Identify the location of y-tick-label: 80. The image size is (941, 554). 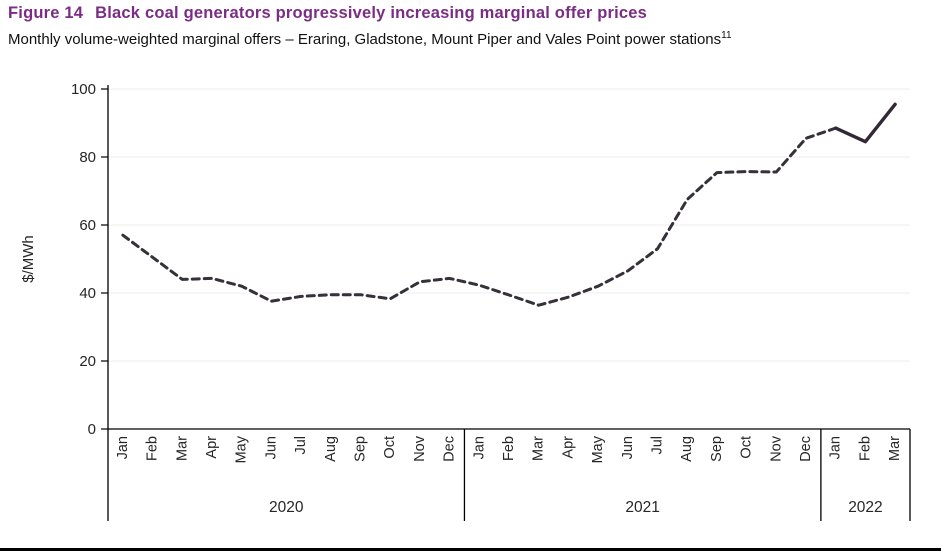
(87, 157).